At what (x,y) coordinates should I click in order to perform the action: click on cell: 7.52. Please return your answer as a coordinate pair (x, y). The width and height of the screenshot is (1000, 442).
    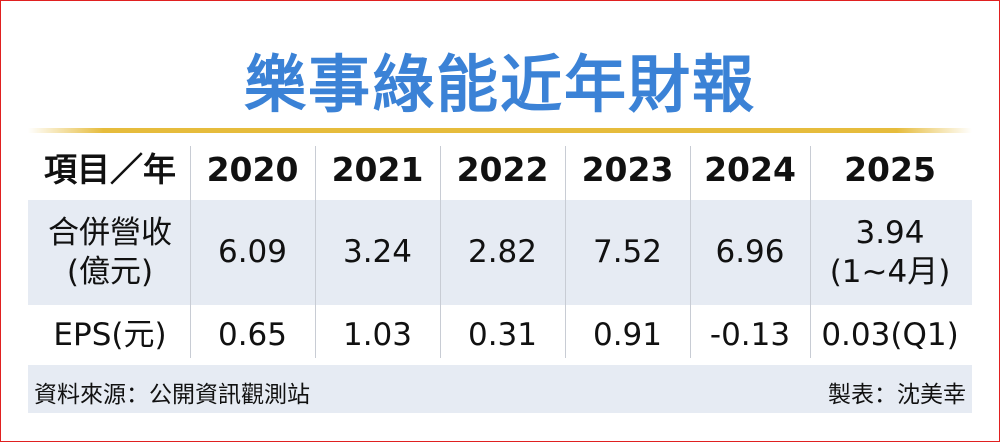
    Looking at the image, I should click on (627, 252).